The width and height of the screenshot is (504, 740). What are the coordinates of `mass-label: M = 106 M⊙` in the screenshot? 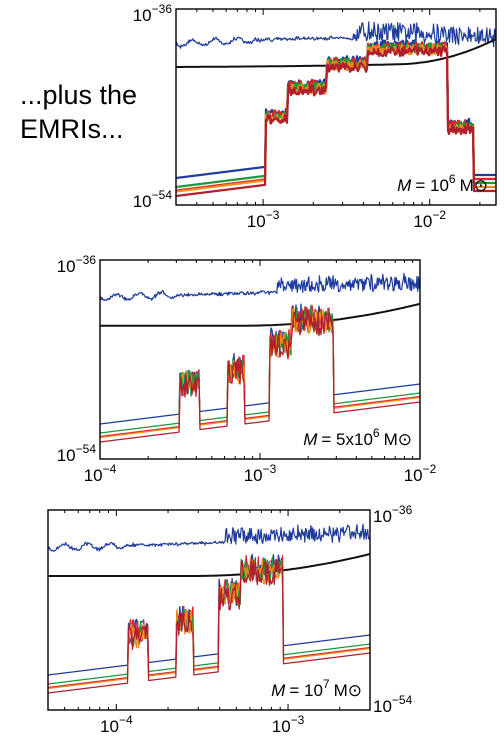 It's located at (442, 183).